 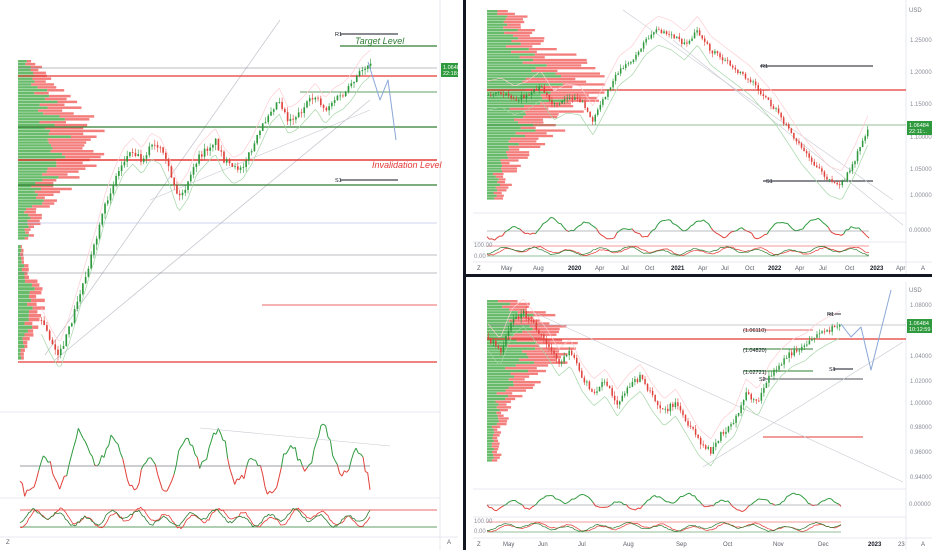 What do you see at coordinates (295, 437) in the screenshot?
I see `osc-trendline` at bounding box center [295, 437].